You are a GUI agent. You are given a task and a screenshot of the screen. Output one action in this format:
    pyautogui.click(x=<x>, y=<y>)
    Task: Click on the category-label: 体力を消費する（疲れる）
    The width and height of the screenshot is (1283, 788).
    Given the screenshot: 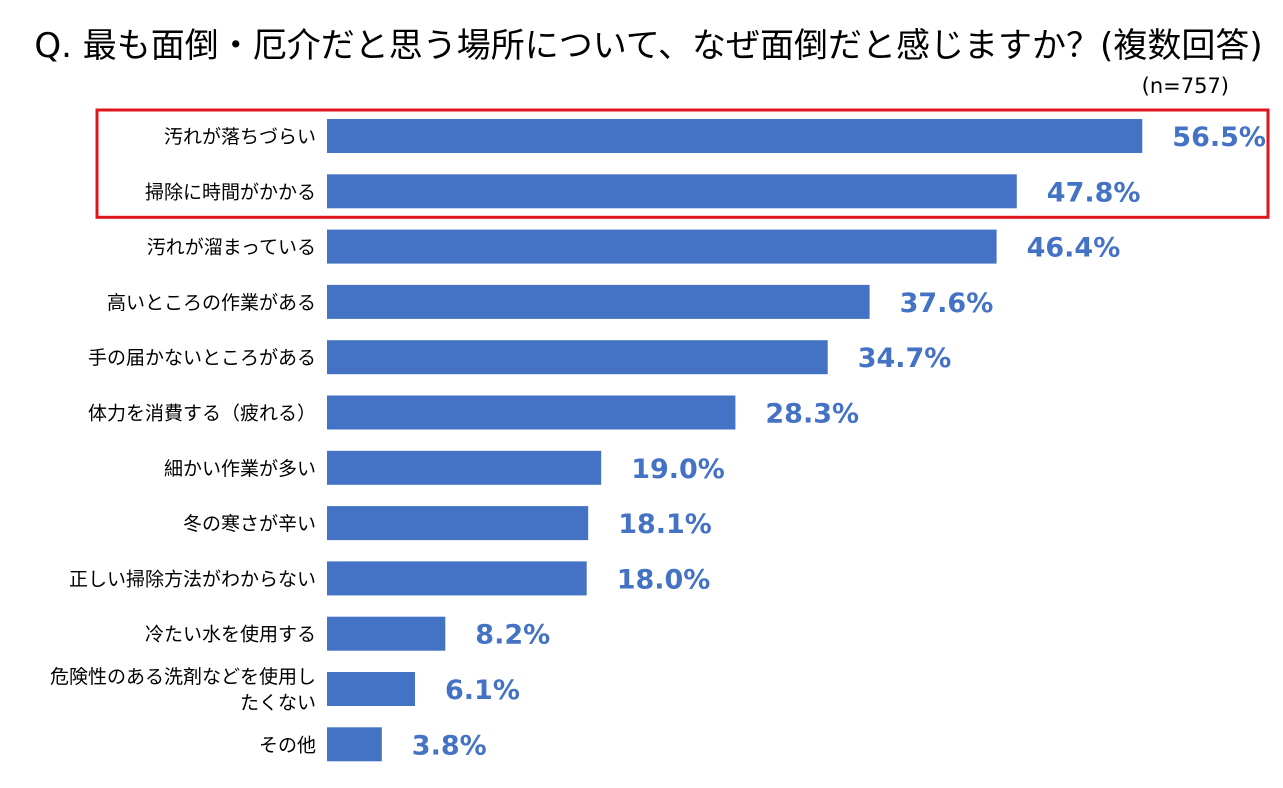 What is the action you would take?
    pyautogui.click(x=202, y=414)
    